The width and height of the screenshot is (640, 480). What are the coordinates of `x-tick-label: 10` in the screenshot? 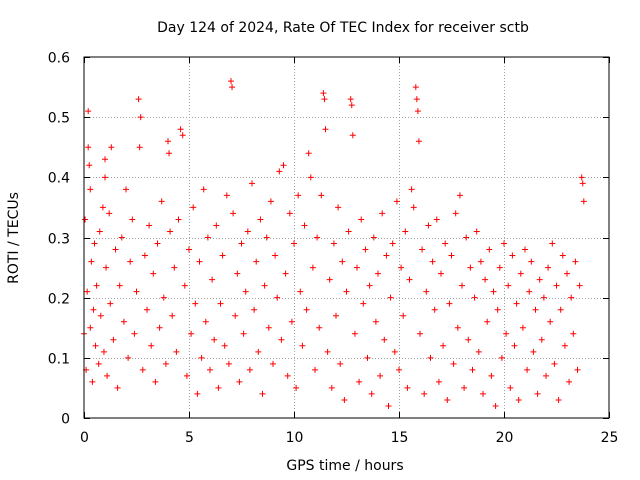 It's located at (295, 438).